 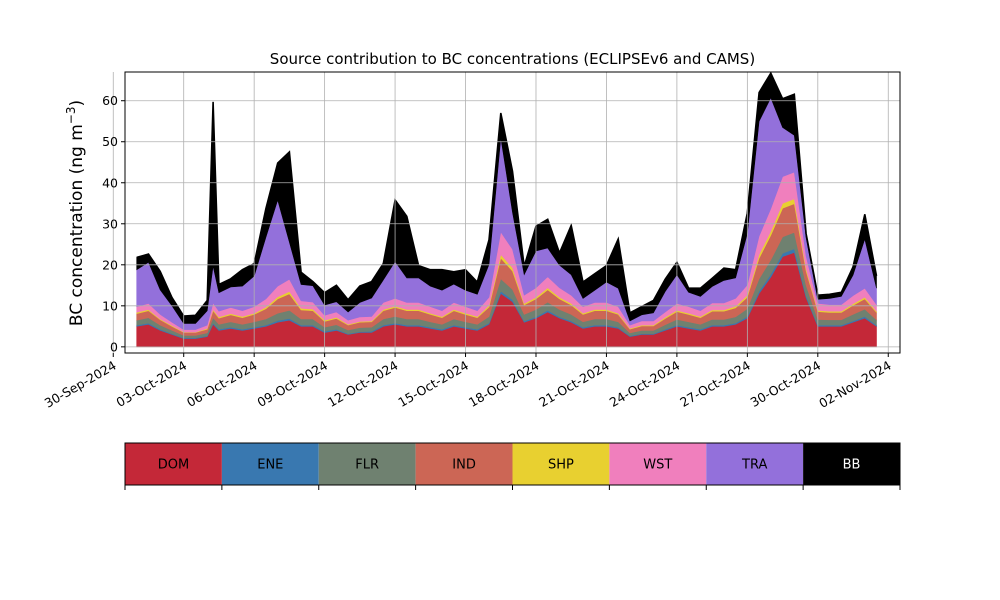 I want to click on legend-label-tra: TRA, so click(x=754, y=465).